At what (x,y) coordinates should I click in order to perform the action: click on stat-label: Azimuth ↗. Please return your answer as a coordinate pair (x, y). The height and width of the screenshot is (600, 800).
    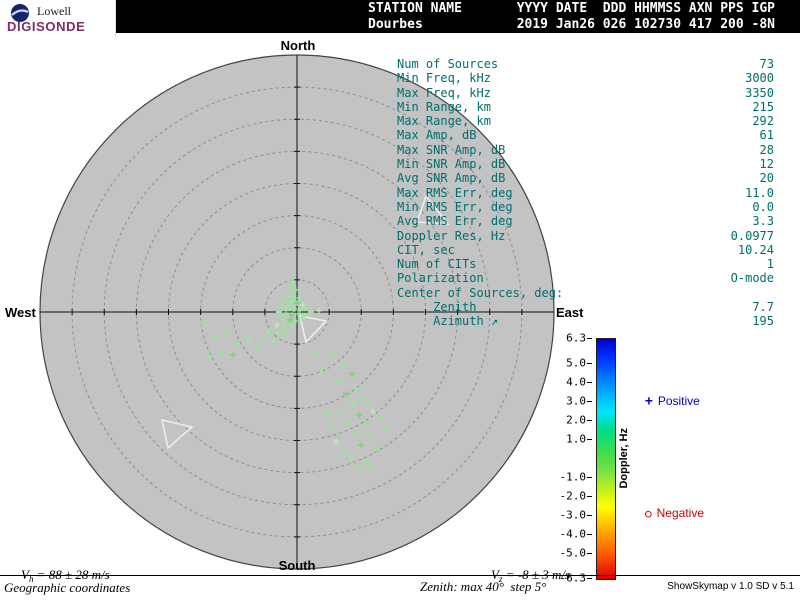
    Looking at the image, I should click on (448, 321).